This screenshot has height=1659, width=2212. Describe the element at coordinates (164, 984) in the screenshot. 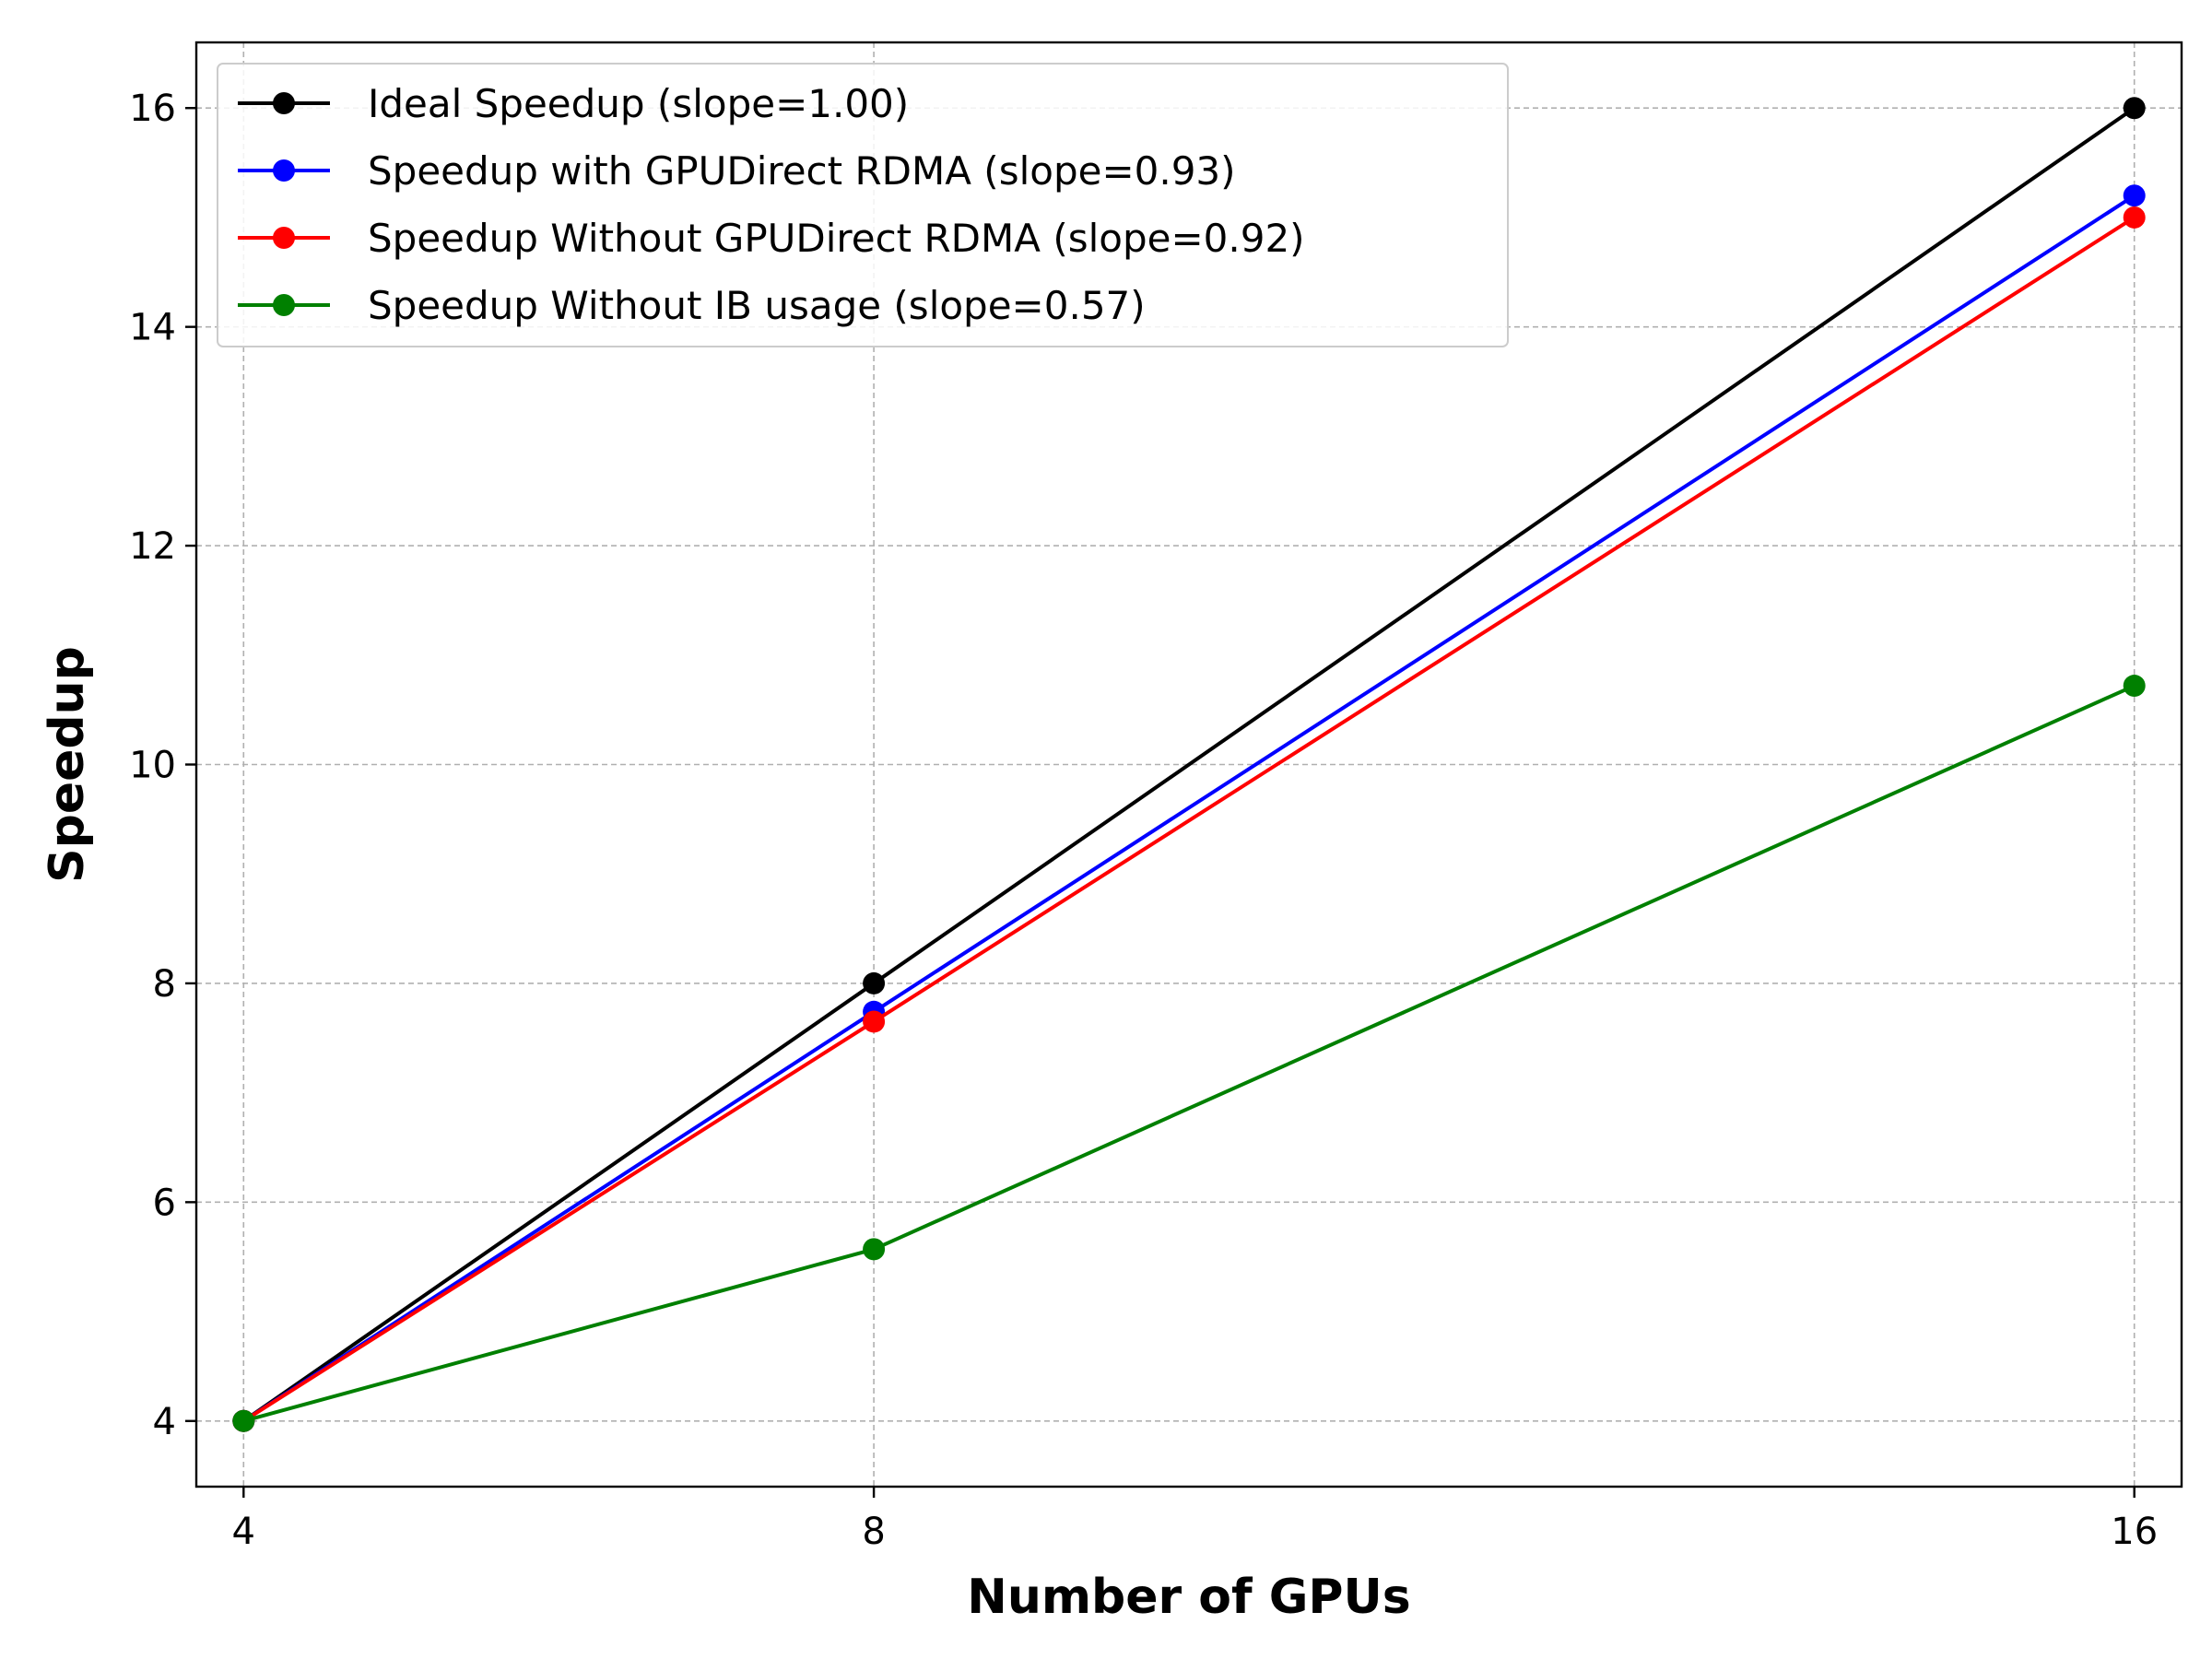

I see `y-tick-label: 8` at that location.